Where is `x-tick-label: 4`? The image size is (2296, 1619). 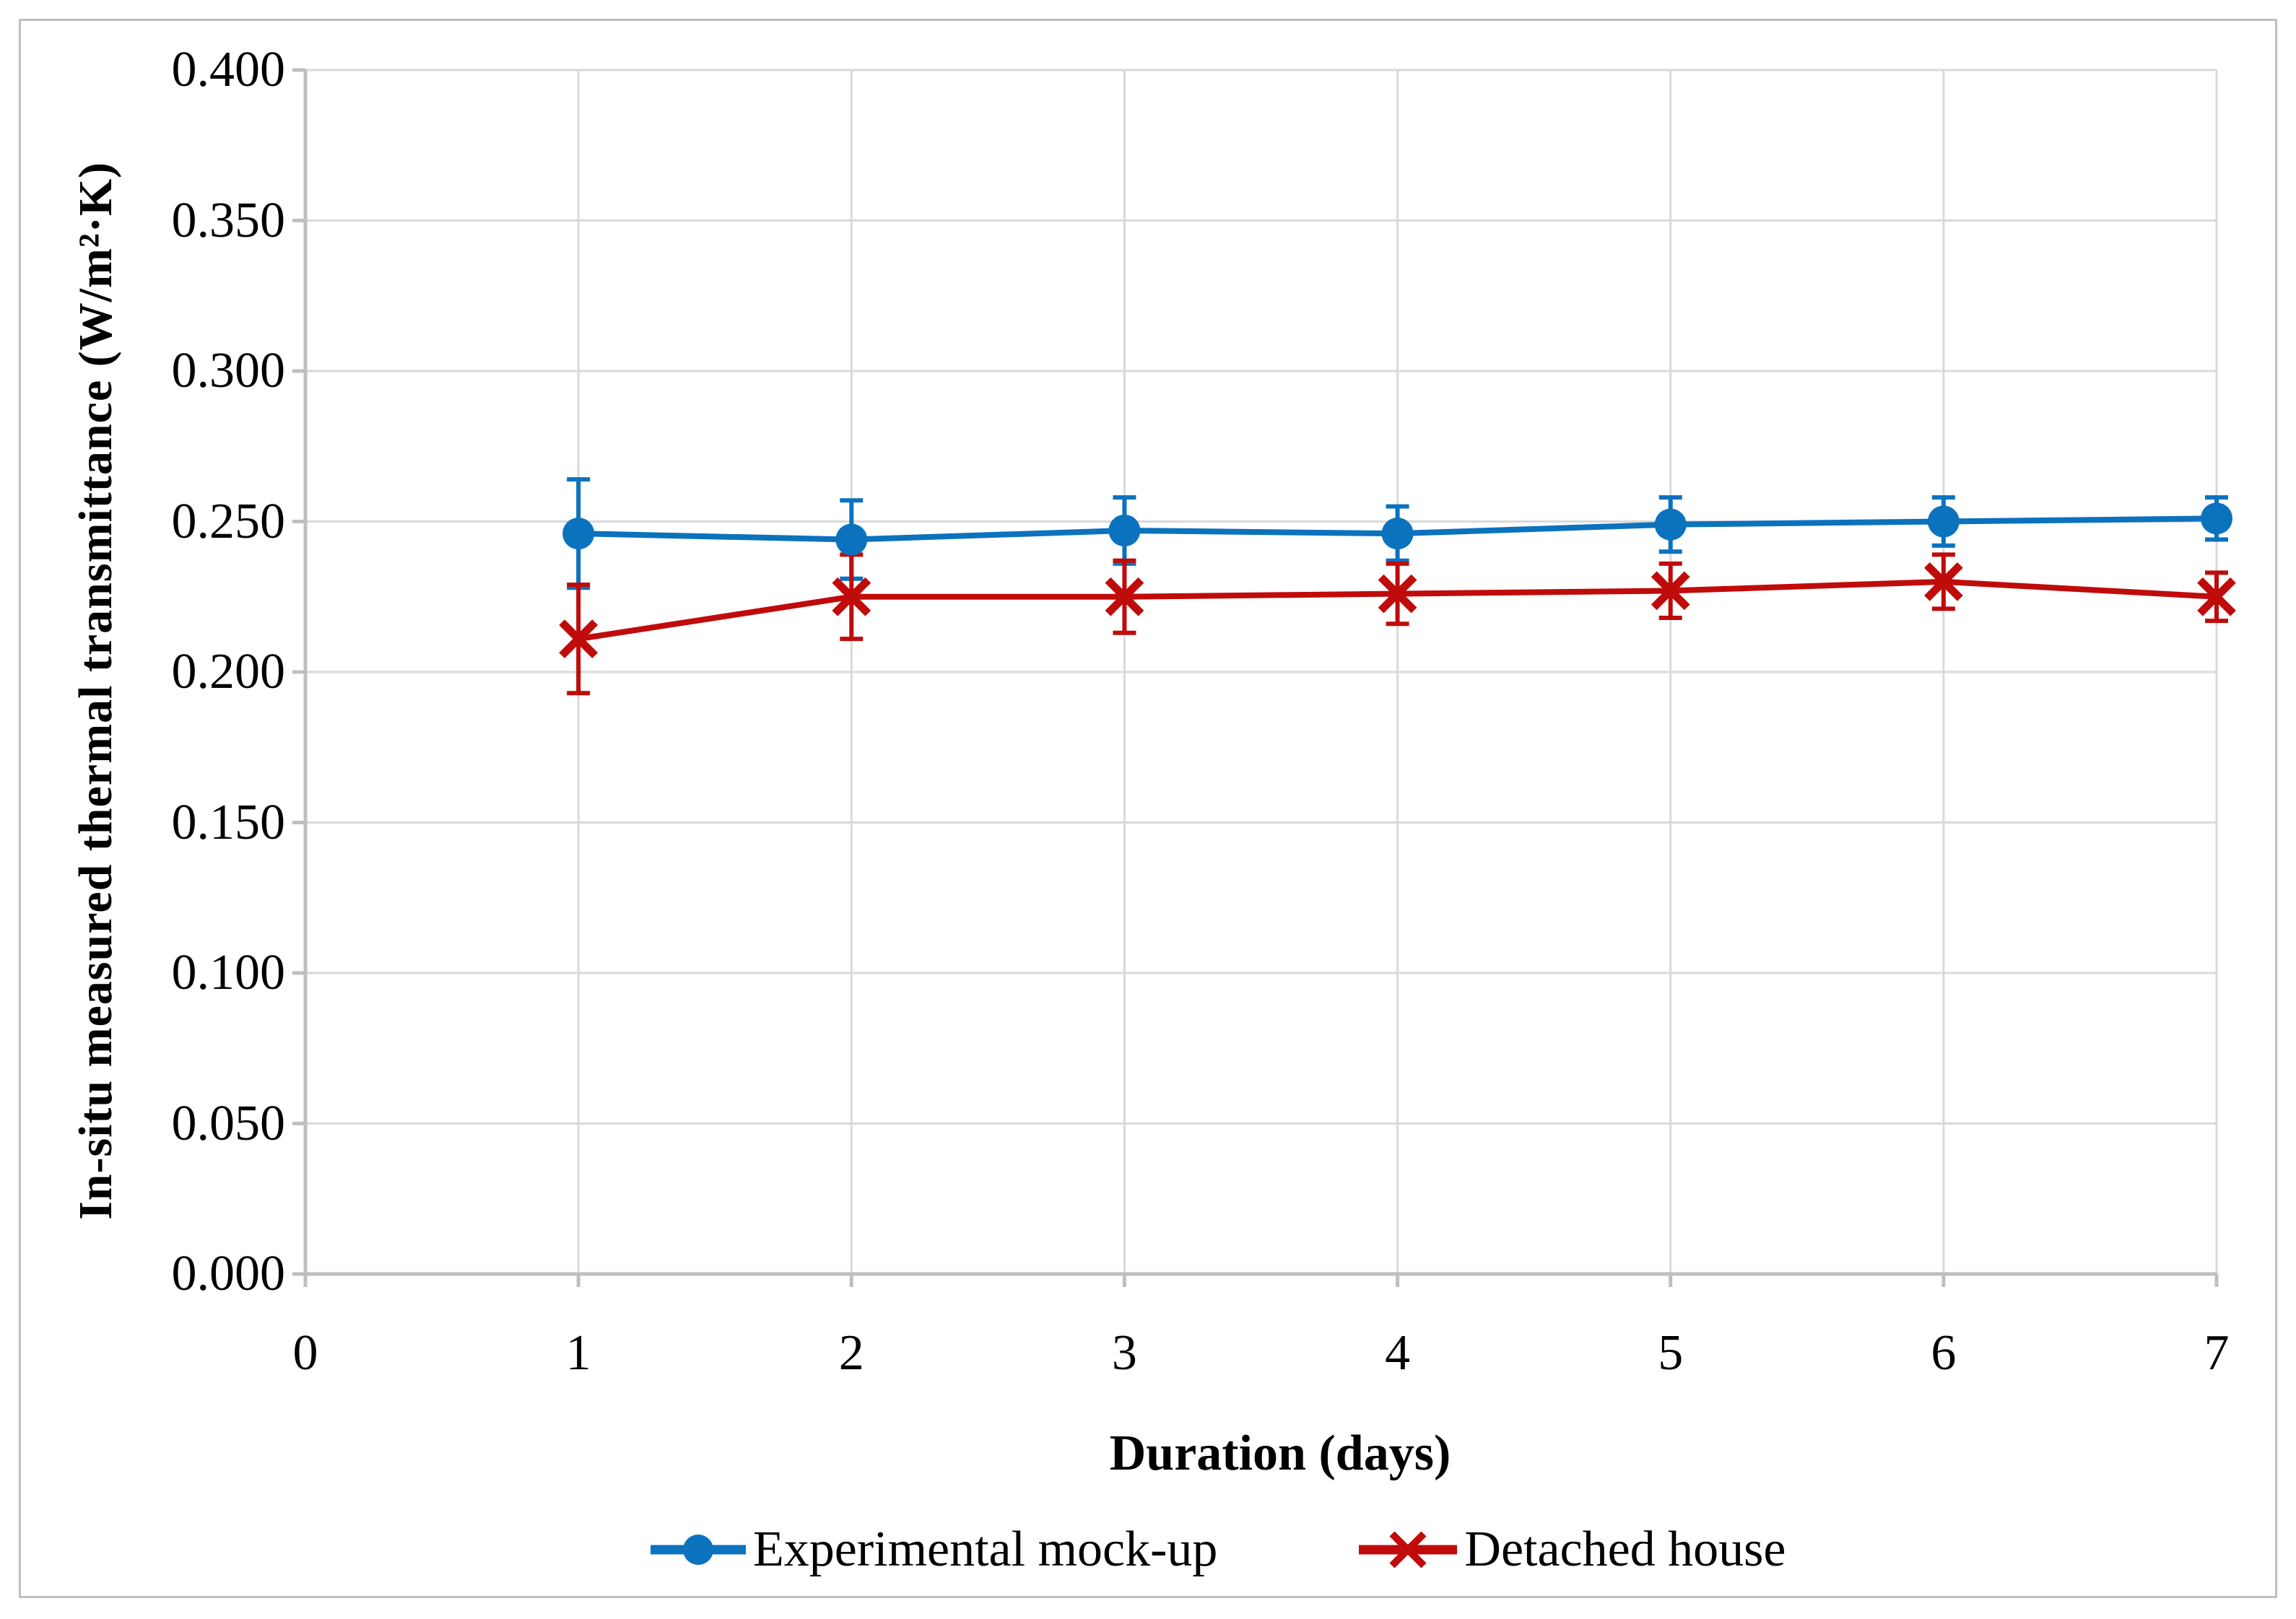
x-tick-label: 4 is located at coordinates (1398, 1353).